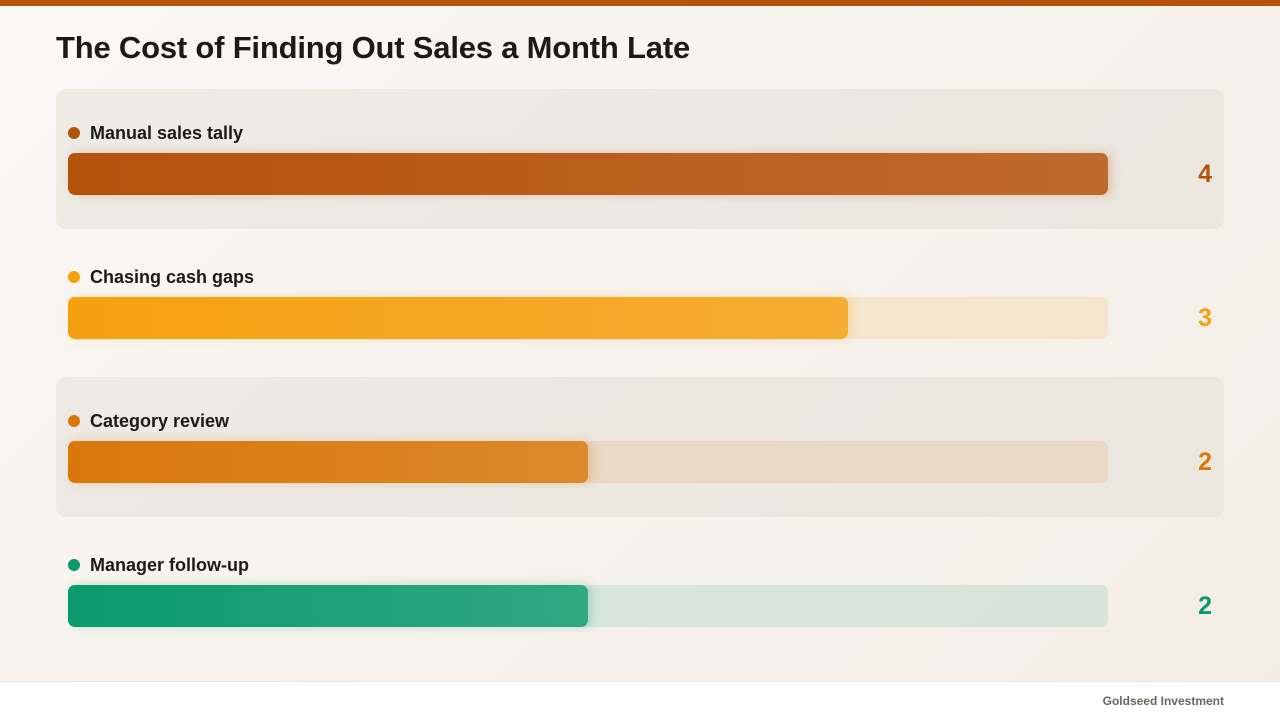  I want to click on footer: Goldseed Investment, so click(640, 701).